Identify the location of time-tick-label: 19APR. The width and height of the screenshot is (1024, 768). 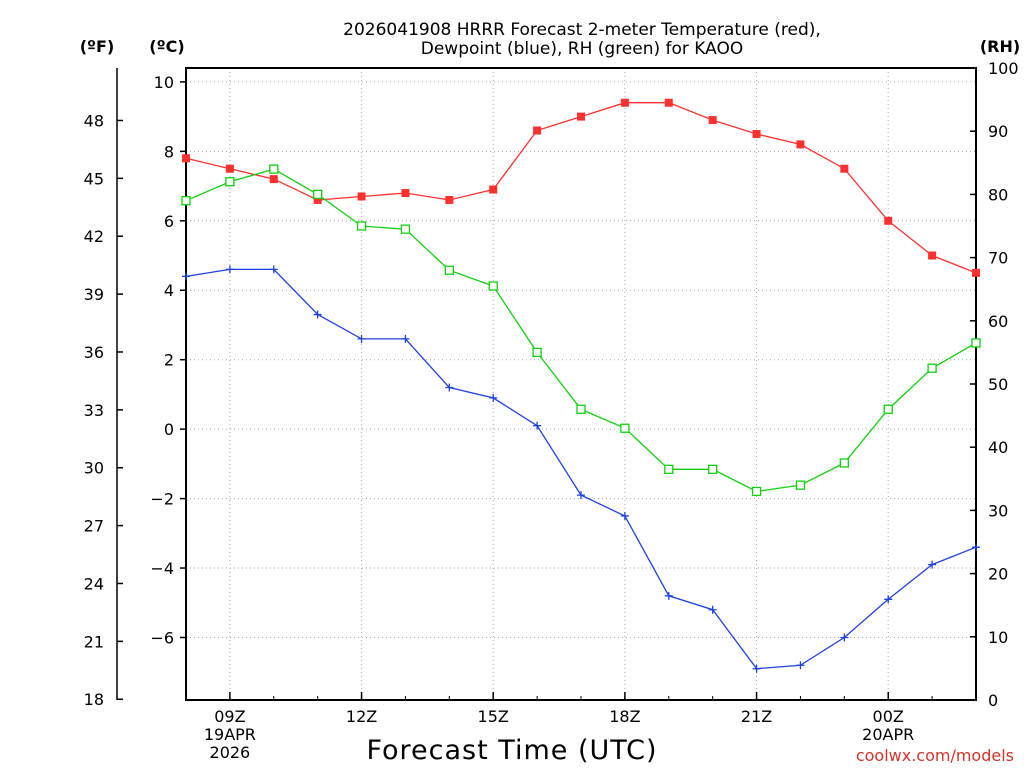
(230, 734).